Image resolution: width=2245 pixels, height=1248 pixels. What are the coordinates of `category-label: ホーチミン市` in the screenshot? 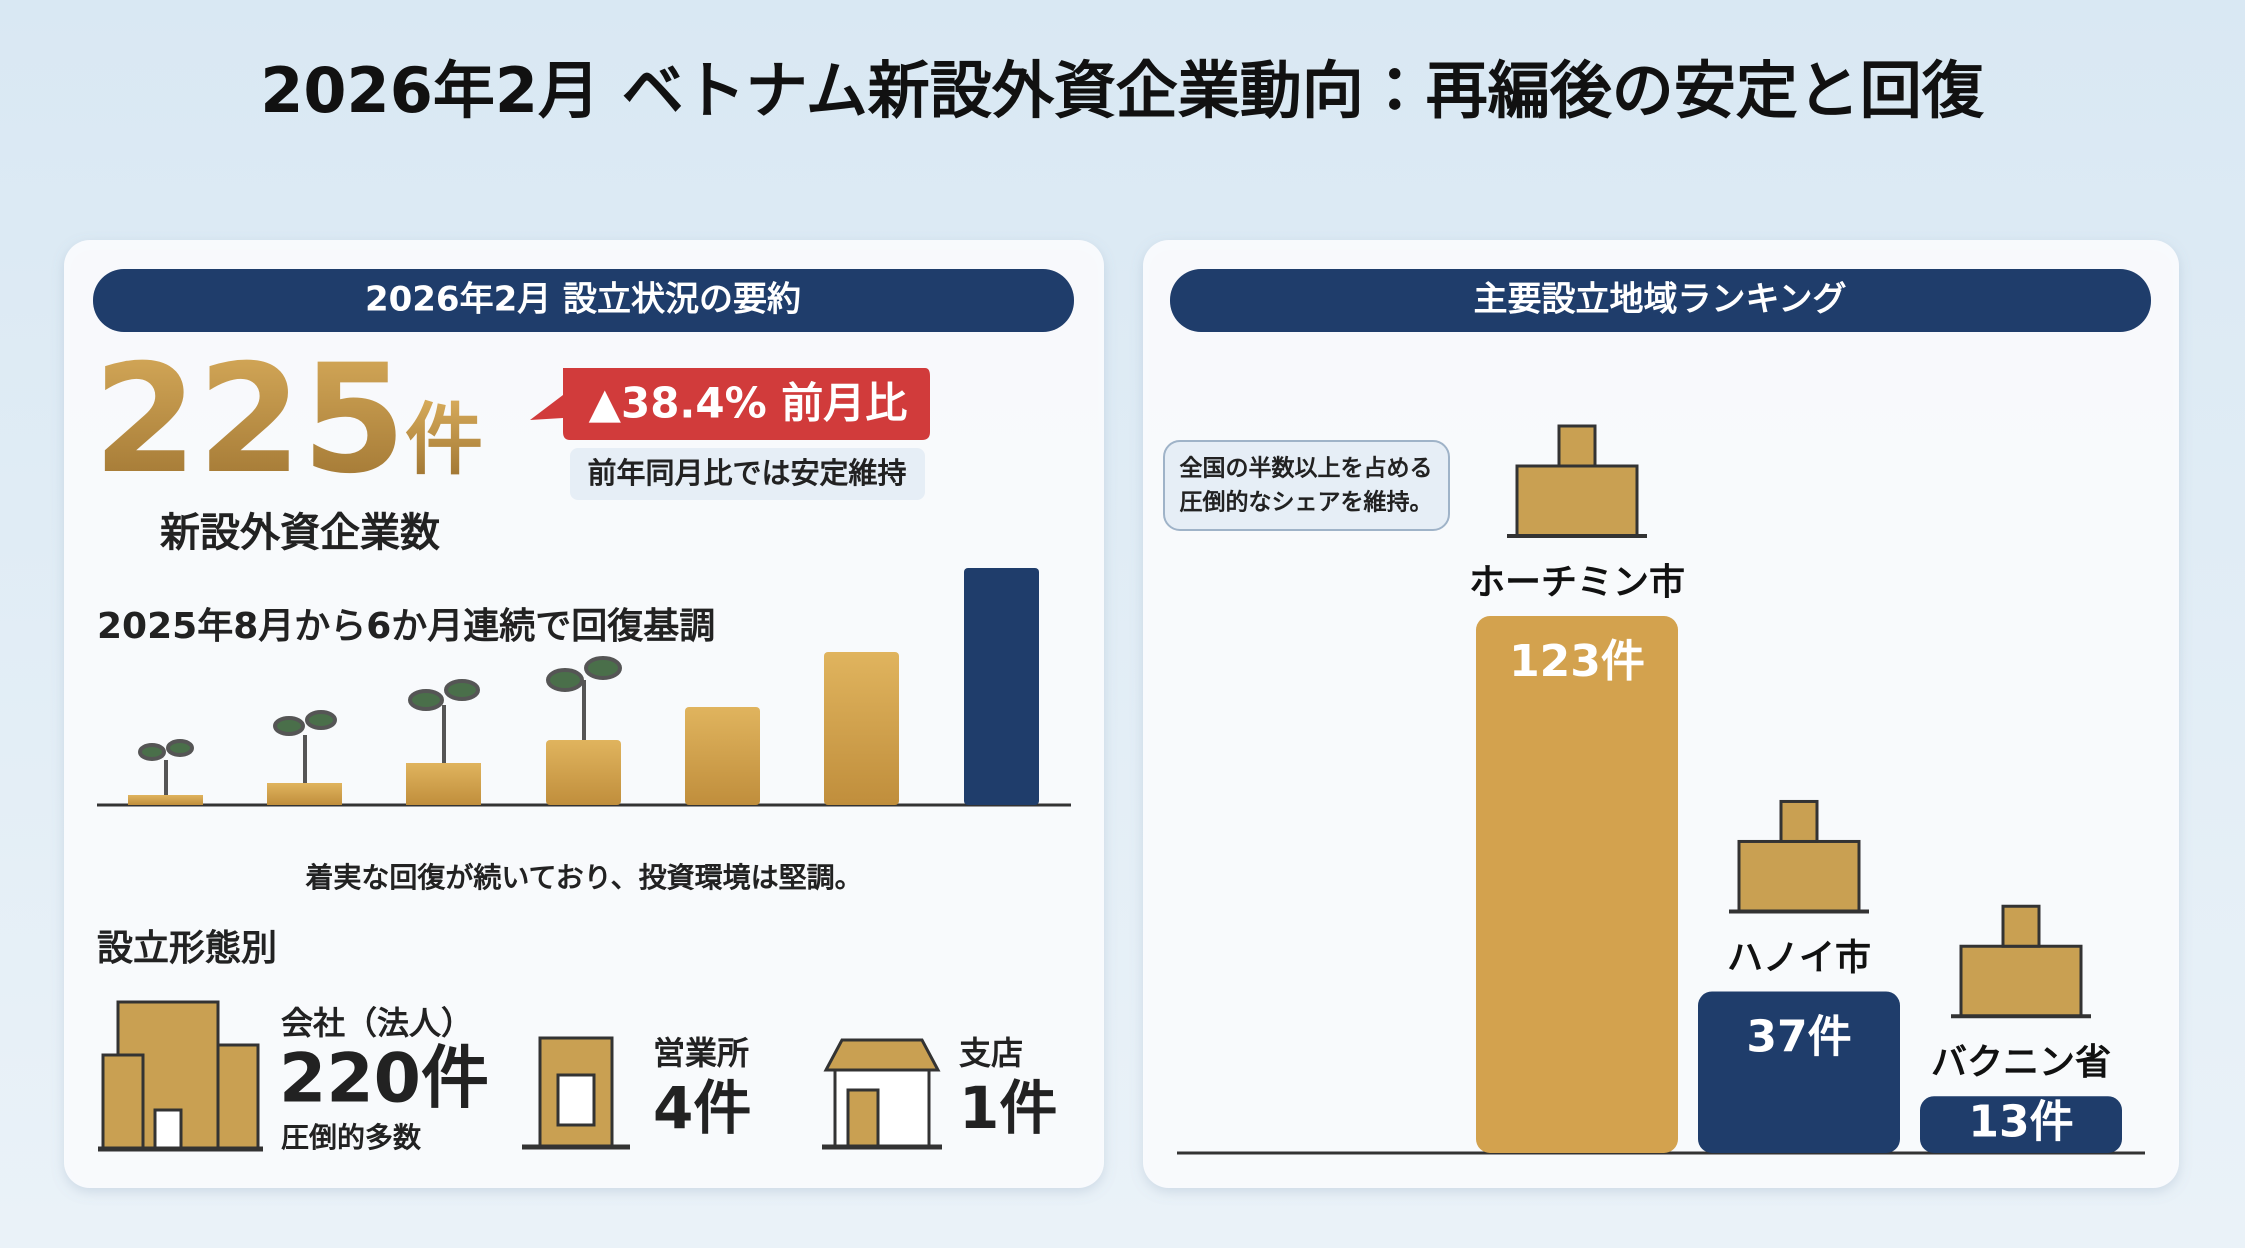 It's located at (1577, 582).